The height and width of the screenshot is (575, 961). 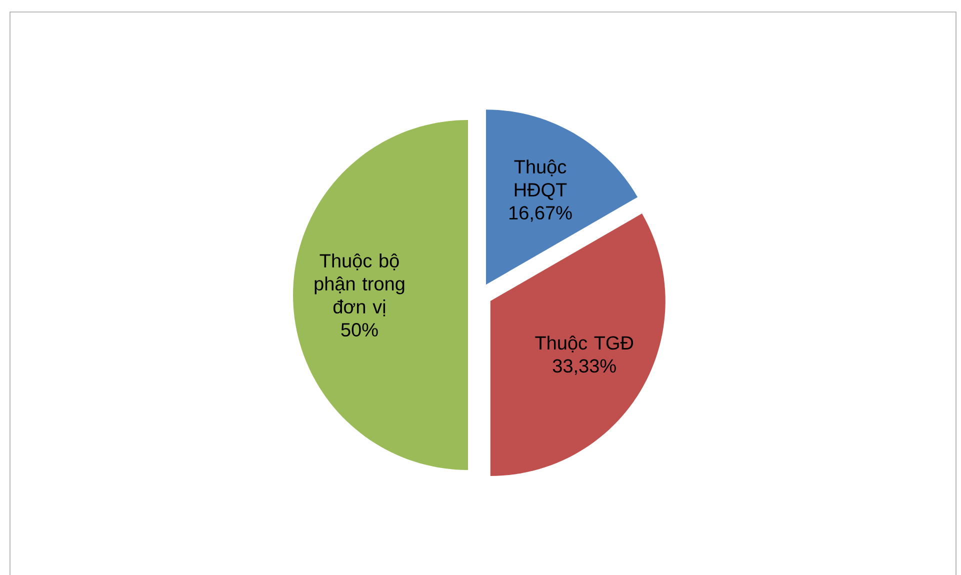 What do you see at coordinates (359, 329) in the screenshot?
I see `data-label: 50%` at bounding box center [359, 329].